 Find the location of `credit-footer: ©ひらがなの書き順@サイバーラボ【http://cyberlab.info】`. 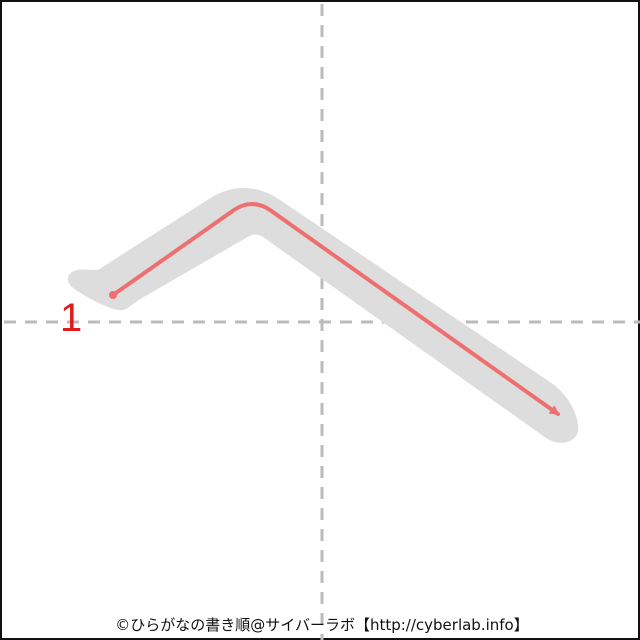

credit-footer: ©ひらがなの書き順@サイバーラボ【http://cyberlab.info】 is located at coordinates (322, 625).